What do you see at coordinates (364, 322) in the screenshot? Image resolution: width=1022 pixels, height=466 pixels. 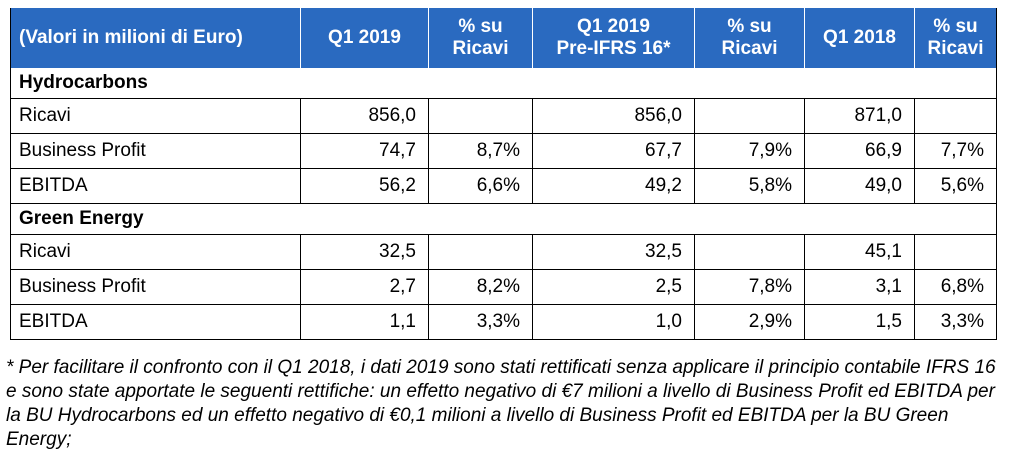 I see `cell-q1-2019: 1,1` at bounding box center [364, 322].